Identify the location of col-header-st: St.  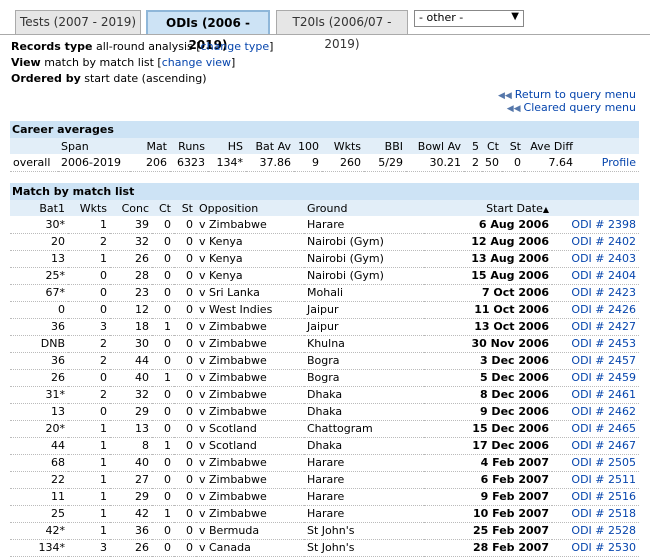
(185, 208).